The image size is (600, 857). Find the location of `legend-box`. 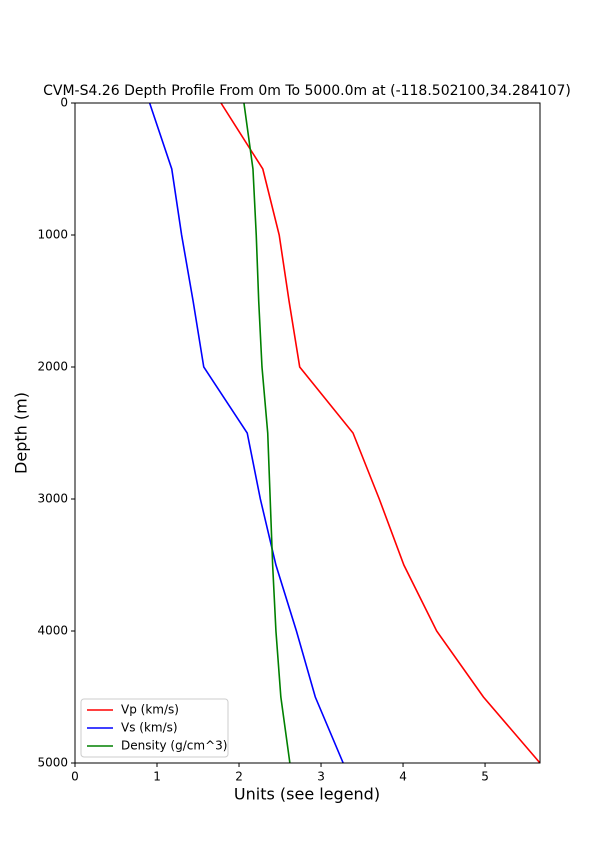

legend-box is located at coordinates (154, 728).